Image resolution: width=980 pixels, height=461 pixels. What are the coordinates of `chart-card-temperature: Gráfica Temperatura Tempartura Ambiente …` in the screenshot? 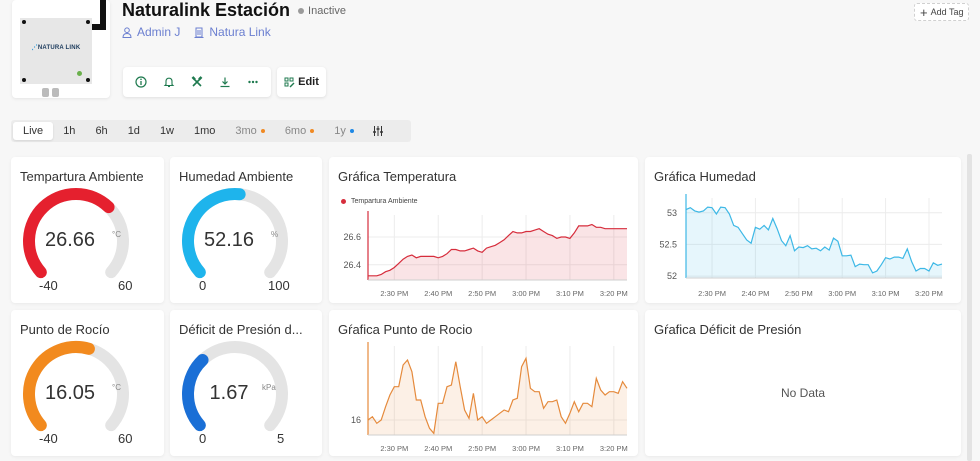 It's located at (483, 230).